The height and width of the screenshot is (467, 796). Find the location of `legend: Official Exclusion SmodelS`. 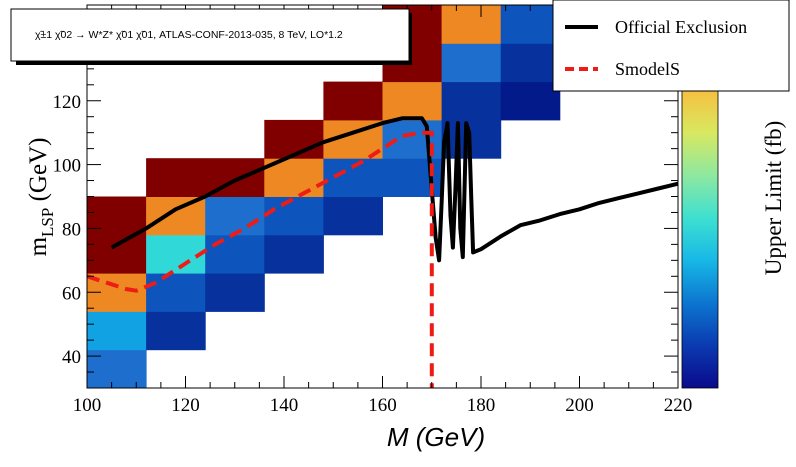

legend: Official Exclusion SmodelS is located at coordinates (671, 46).